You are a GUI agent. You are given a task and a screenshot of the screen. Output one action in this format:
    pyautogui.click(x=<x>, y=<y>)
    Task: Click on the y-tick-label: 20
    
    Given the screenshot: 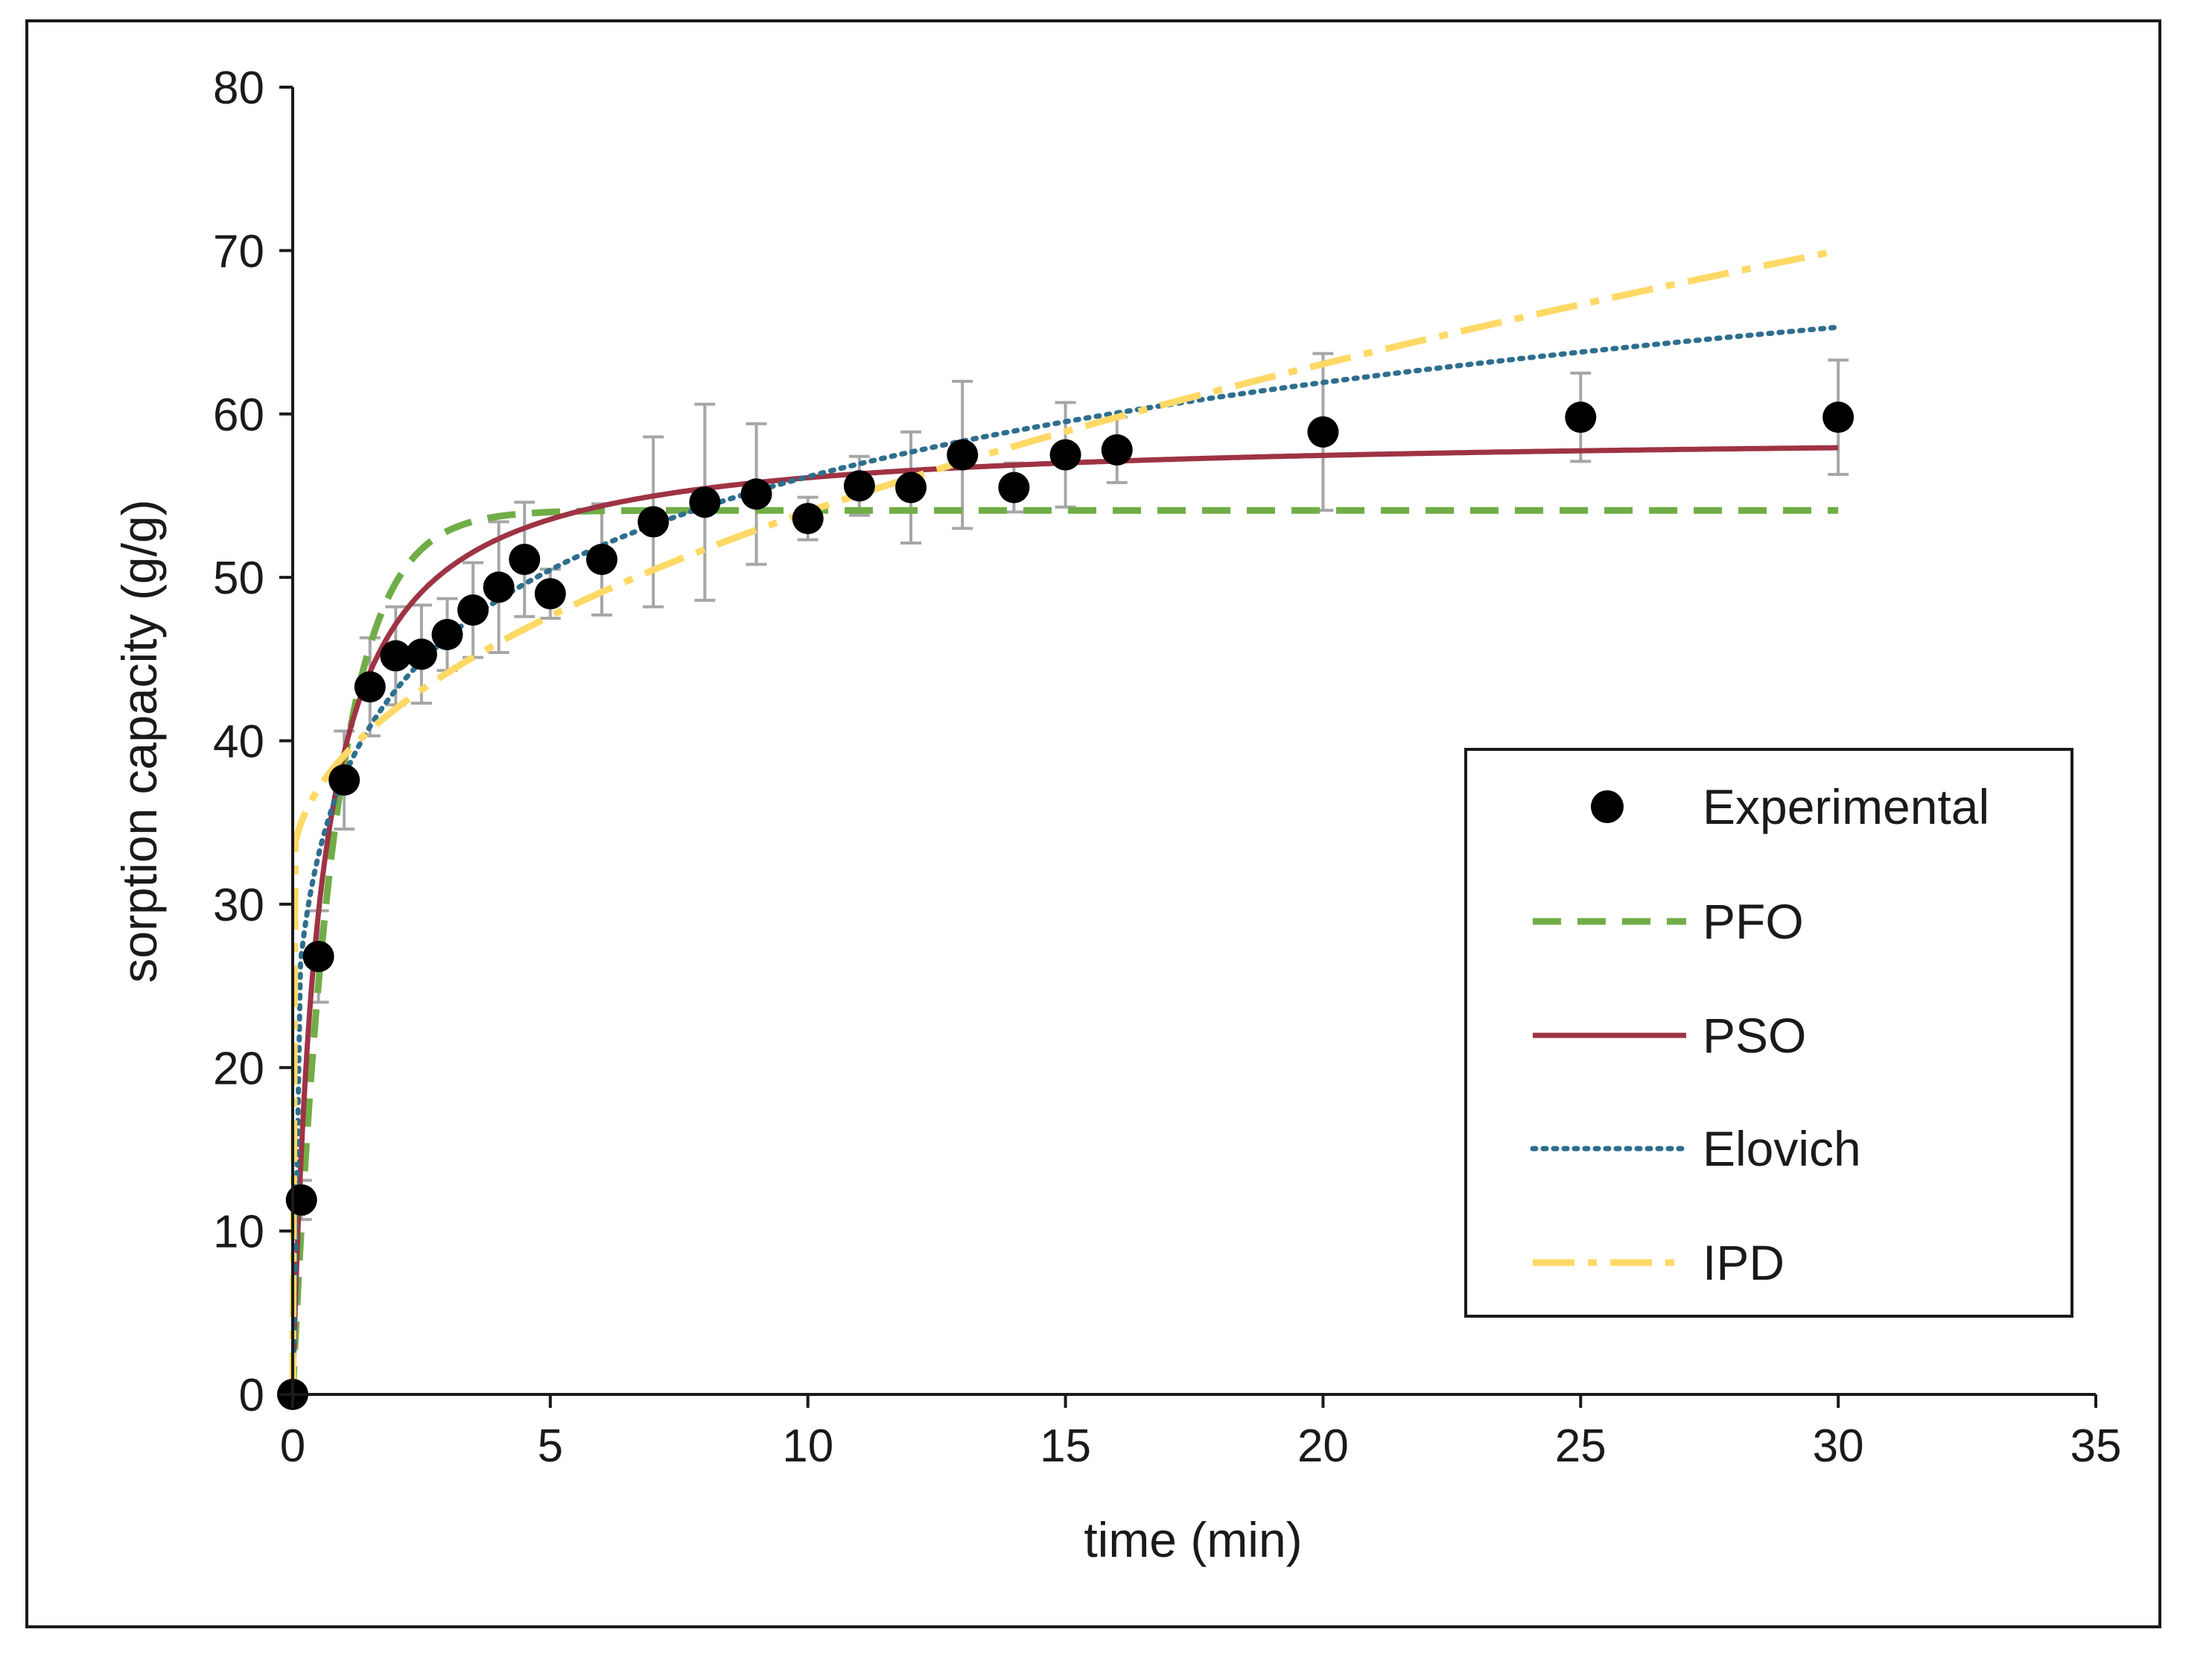 What is the action you would take?
    pyautogui.click(x=238, y=1069)
    